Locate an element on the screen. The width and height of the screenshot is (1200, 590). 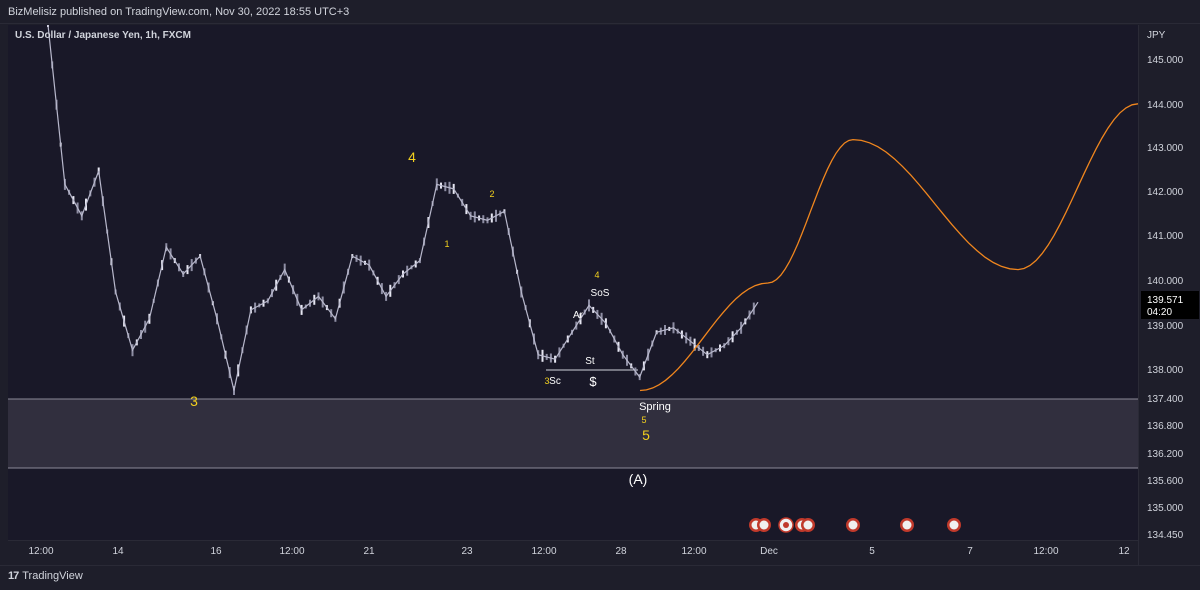
price-tick-label: 137.400 is located at coordinates (1165, 399).